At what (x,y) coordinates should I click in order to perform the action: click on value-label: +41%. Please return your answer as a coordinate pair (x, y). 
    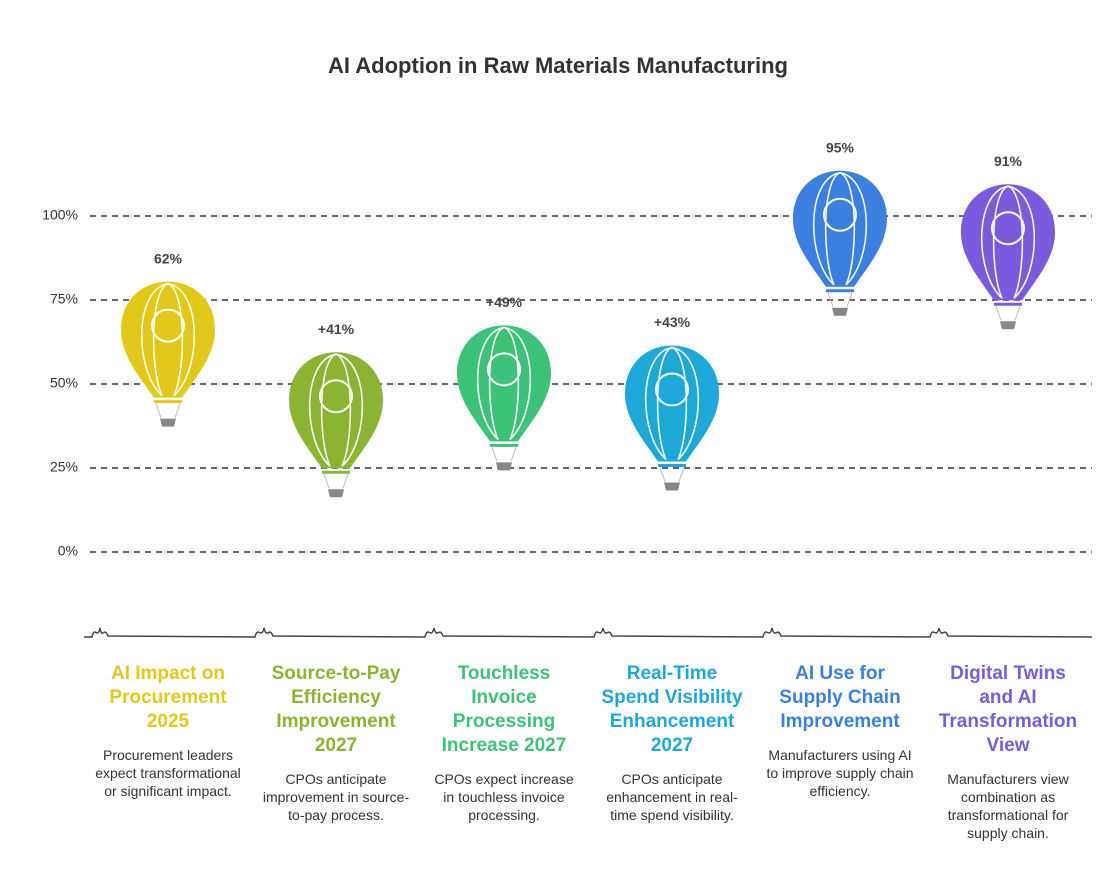
    Looking at the image, I should click on (336, 329).